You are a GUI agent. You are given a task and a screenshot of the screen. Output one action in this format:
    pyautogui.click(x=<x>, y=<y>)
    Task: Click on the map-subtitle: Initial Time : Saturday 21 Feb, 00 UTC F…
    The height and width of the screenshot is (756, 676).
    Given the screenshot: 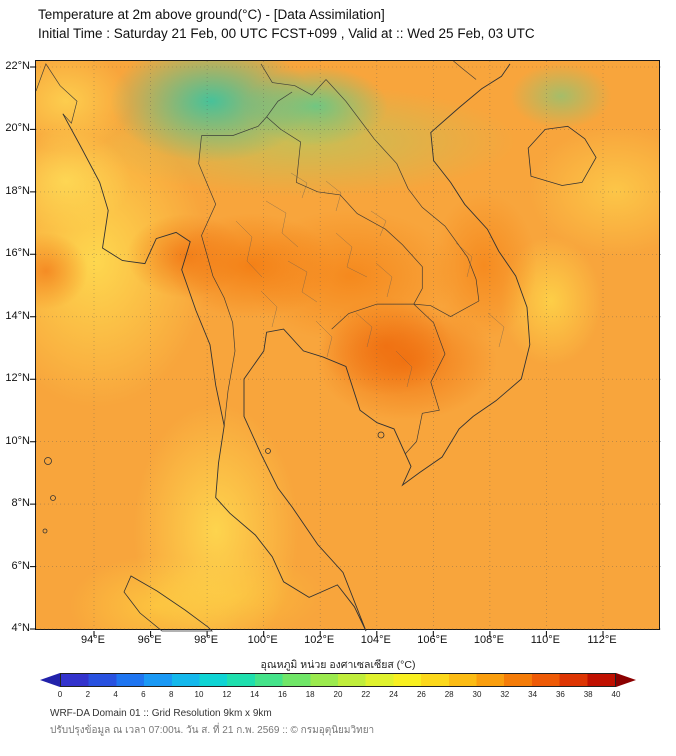 What is the action you would take?
    pyautogui.click(x=286, y=33)
    